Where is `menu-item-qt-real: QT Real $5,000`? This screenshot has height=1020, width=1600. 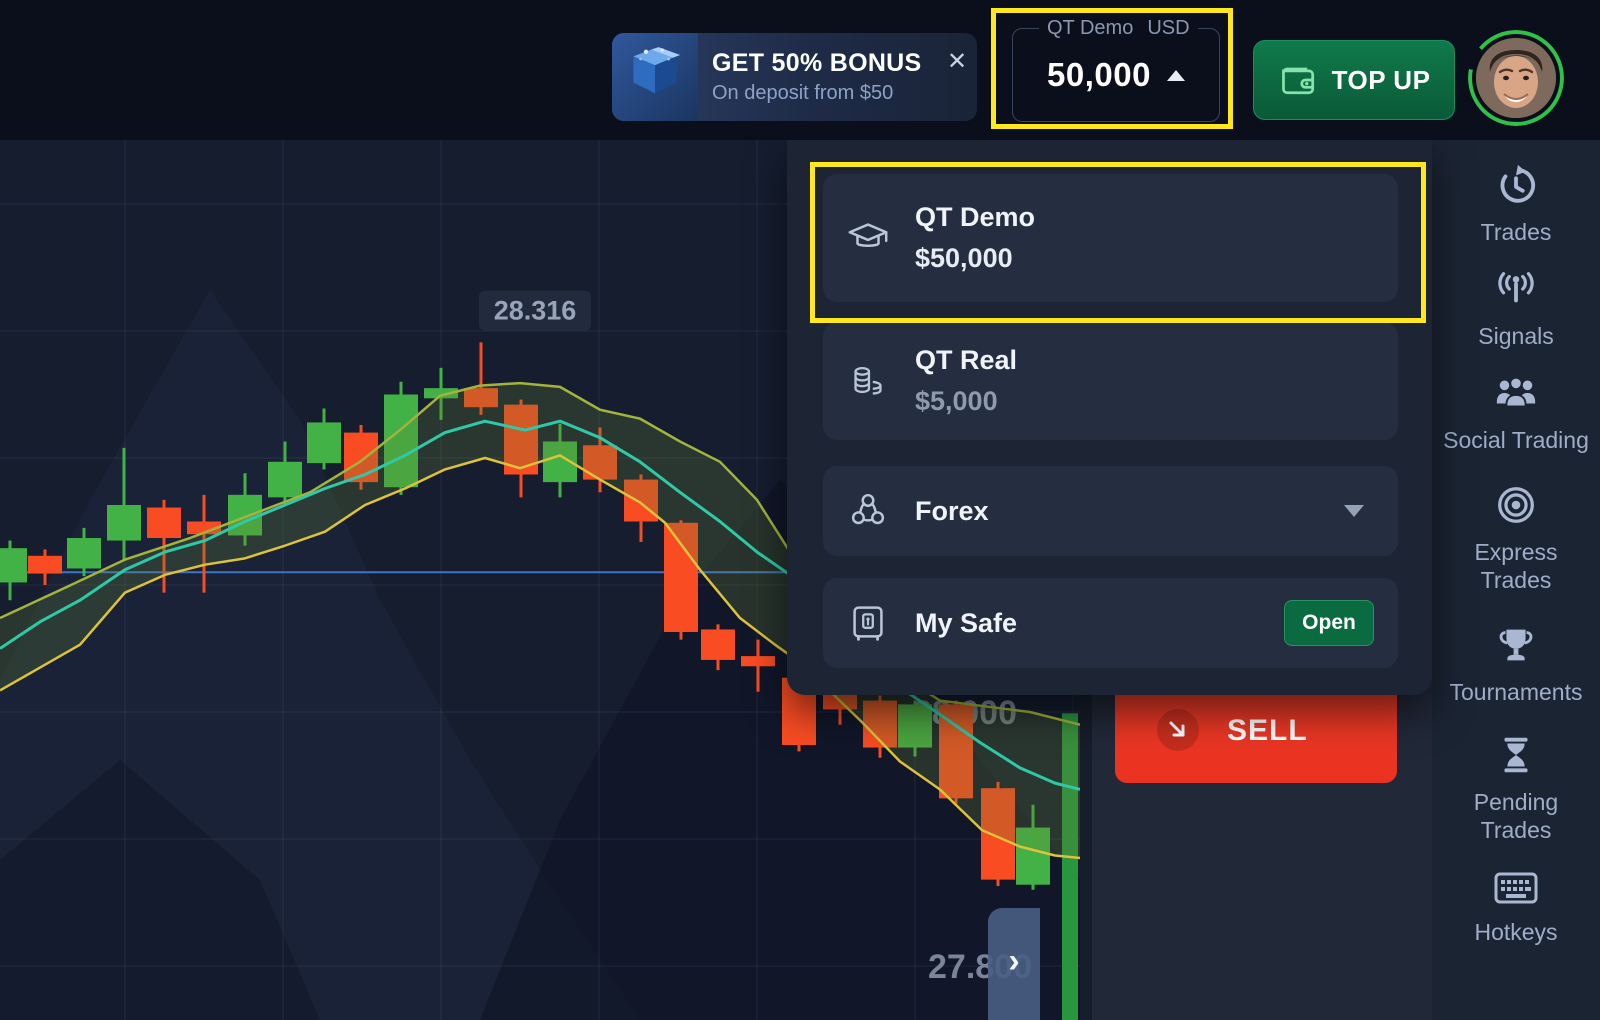
menu-item-qt-real: QT Real $5,000 is located at coordinates (1110, 381).